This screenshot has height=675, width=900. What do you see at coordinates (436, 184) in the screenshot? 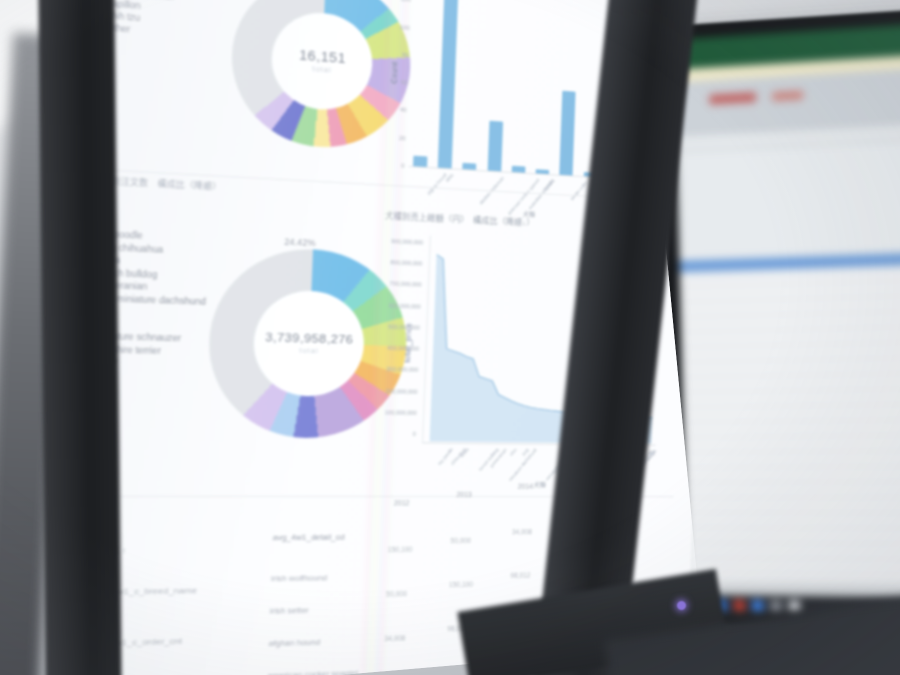
I see `bar-chart-x-label: afghan hound` at bounding box center [436, 184].